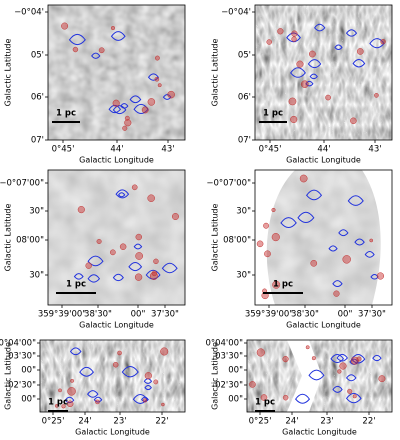  I want to click on y-tick-label: 08'00", so click(30, 241).